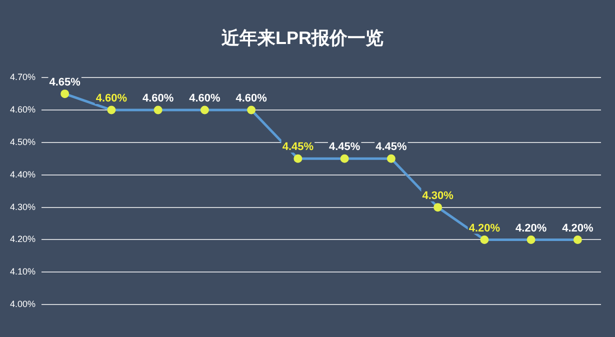 The image size is (615, 337). Describe the element at coordinates (65, 82) in the screenshot. I see `data-label: 4.65%` at that location.